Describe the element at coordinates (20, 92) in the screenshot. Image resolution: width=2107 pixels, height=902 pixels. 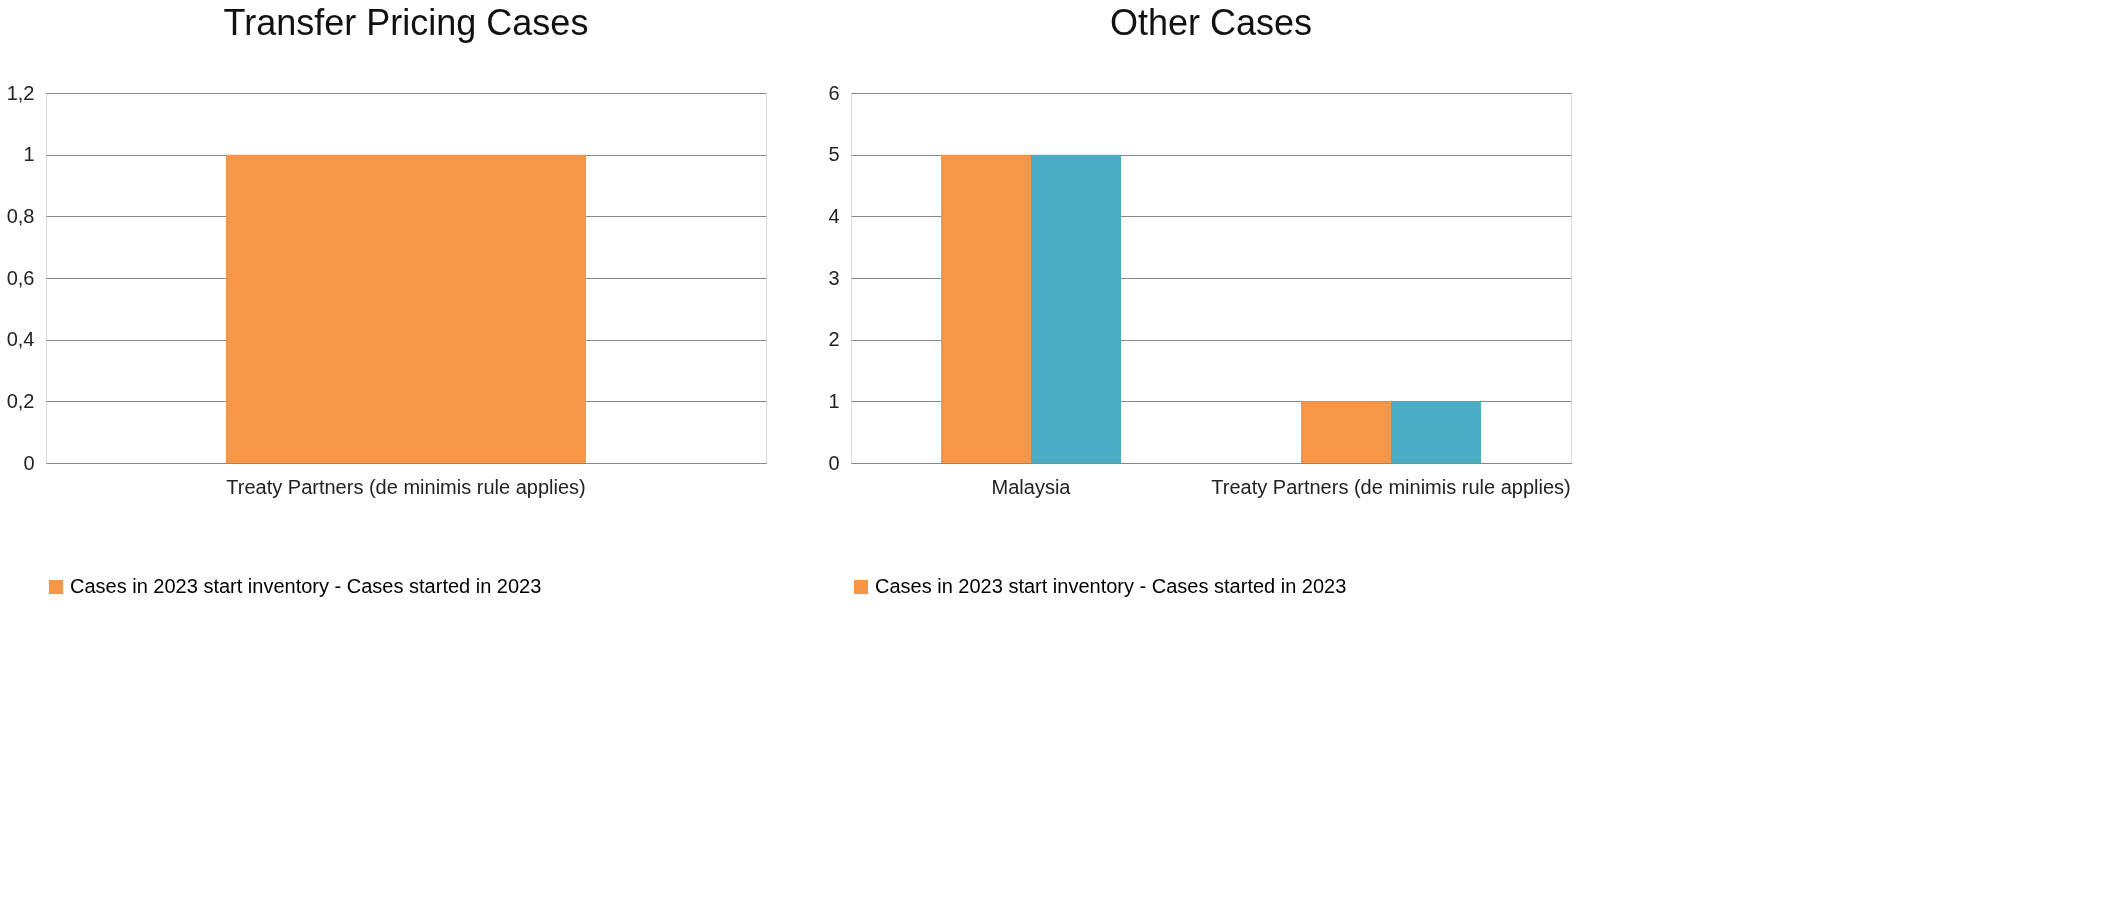
I see `y-tick-label: 1,2` at that location.